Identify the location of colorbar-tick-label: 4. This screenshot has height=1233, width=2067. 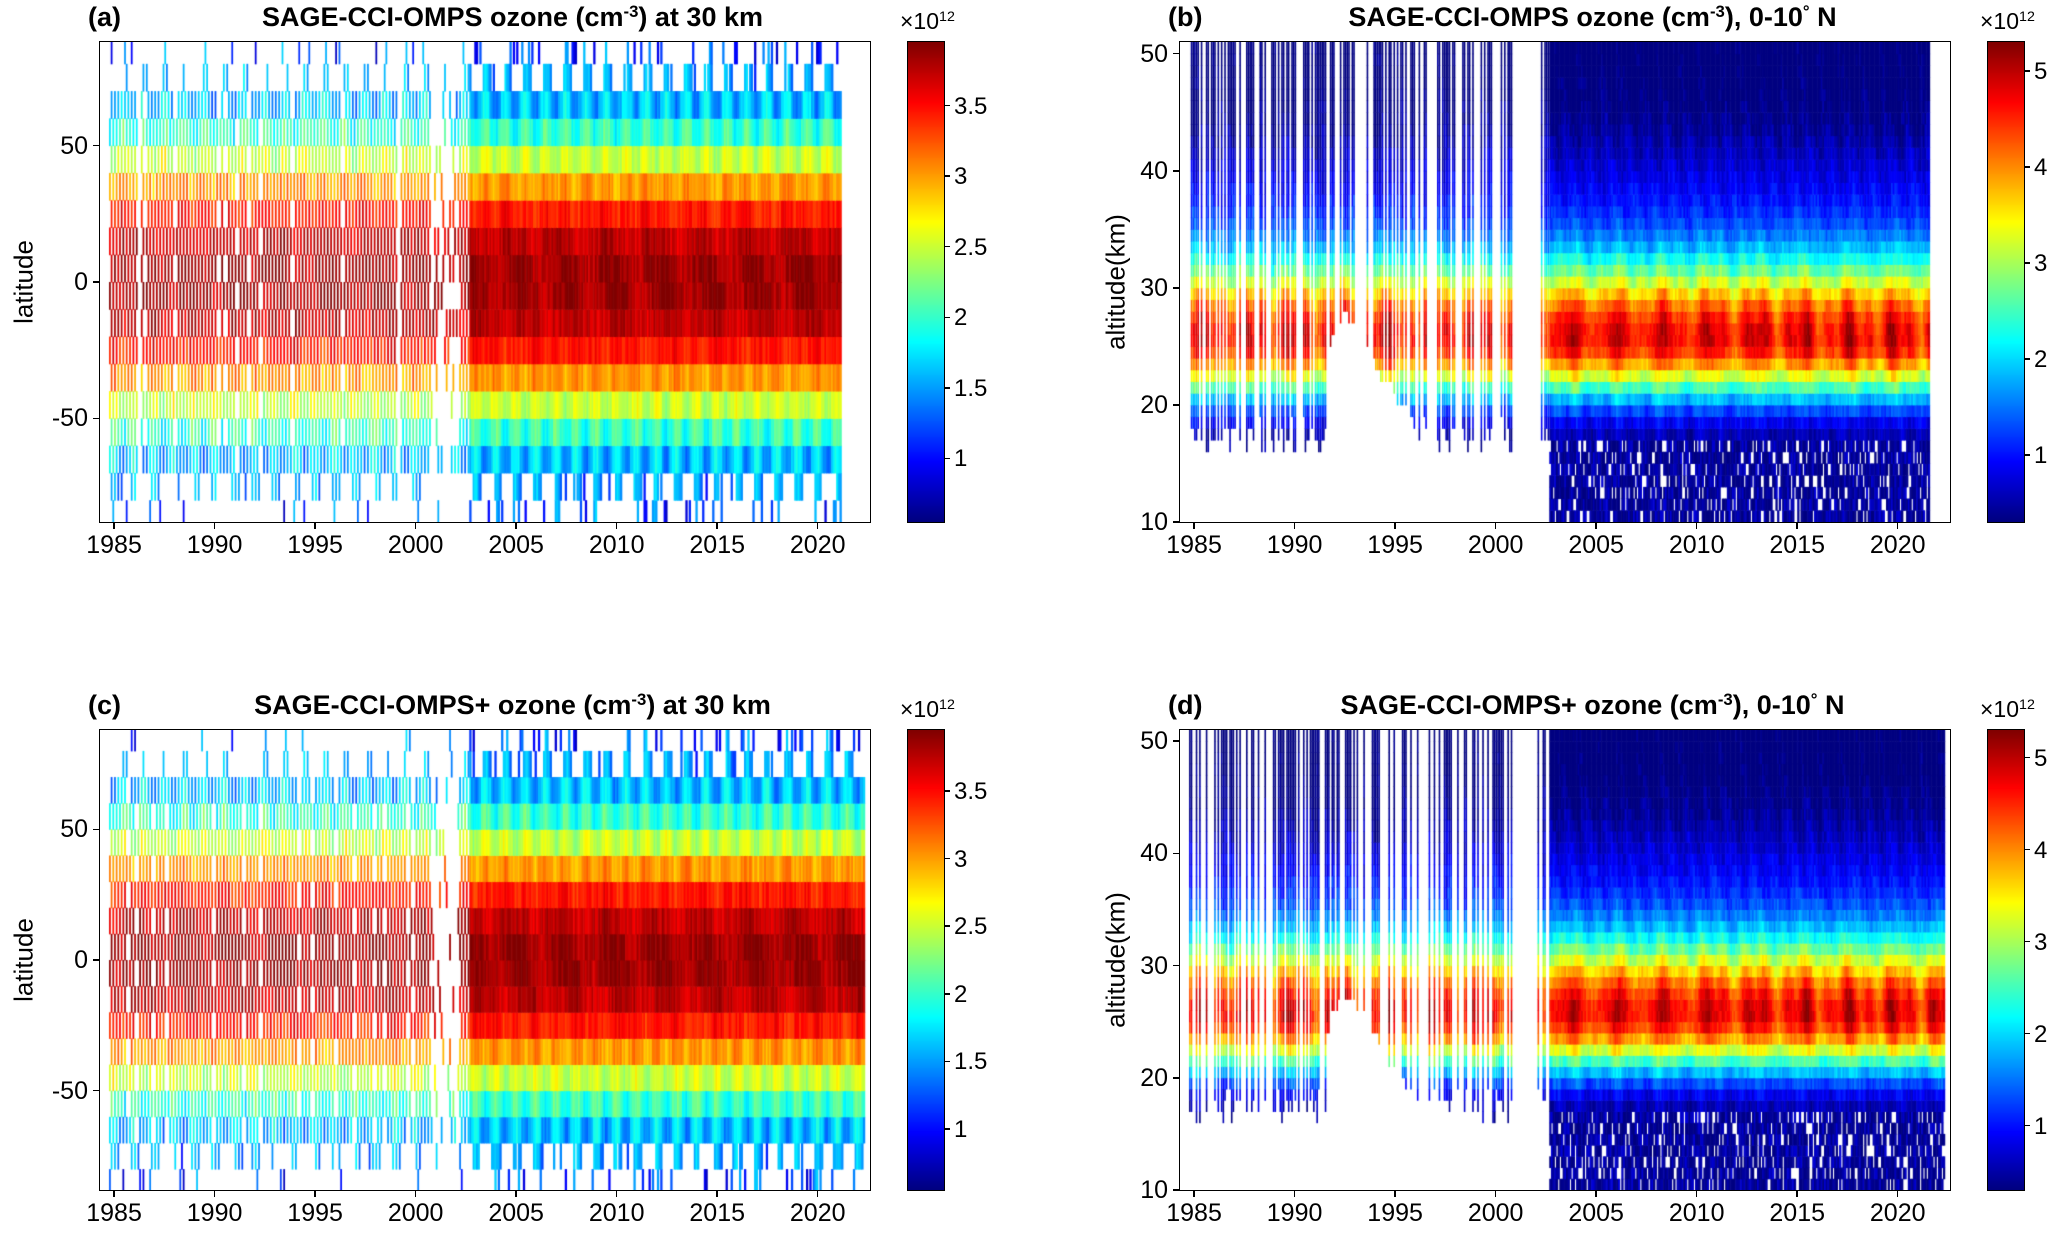
(2041, 167).